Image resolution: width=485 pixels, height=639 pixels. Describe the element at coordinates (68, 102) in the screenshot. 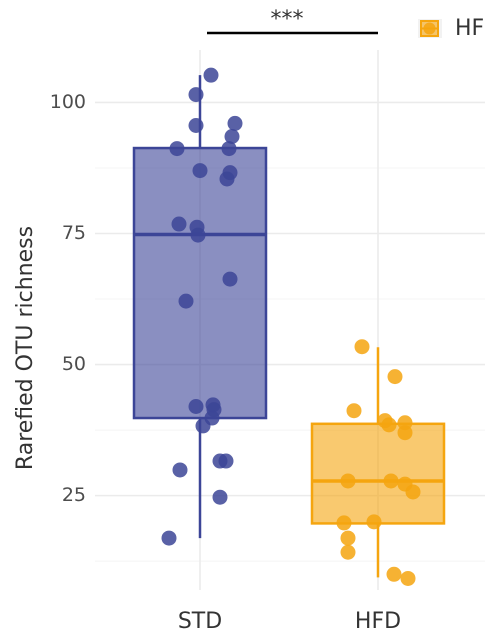

I see `y-tick-label: 100` at that location.